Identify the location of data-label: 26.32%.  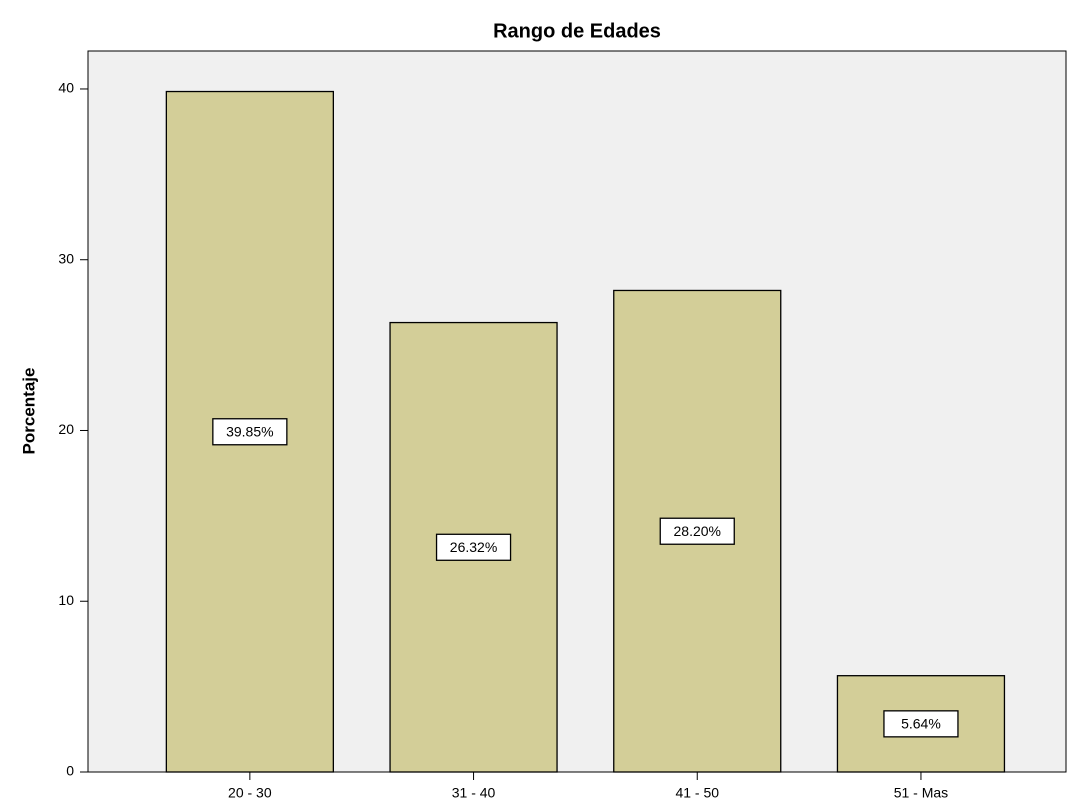
(473, 547).